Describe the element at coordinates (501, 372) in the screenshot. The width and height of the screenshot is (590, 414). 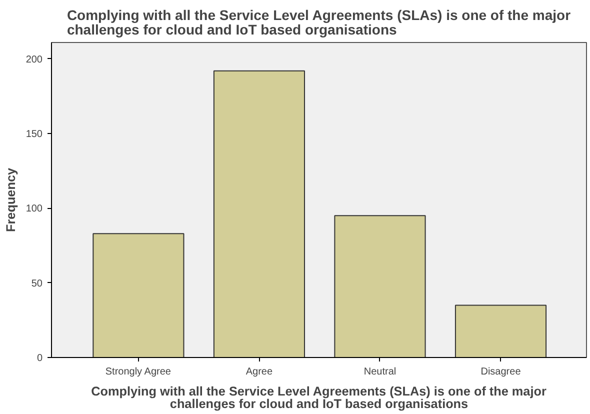
I see `x-tick-label: Disagree` at that location.